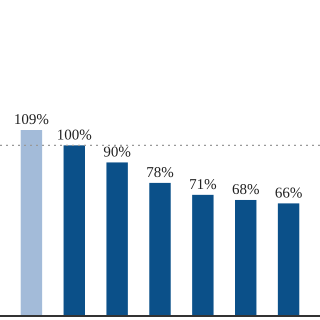 This screenshot has width=320, height=320. I want to click on data-label: 68%, so click(246, 190).